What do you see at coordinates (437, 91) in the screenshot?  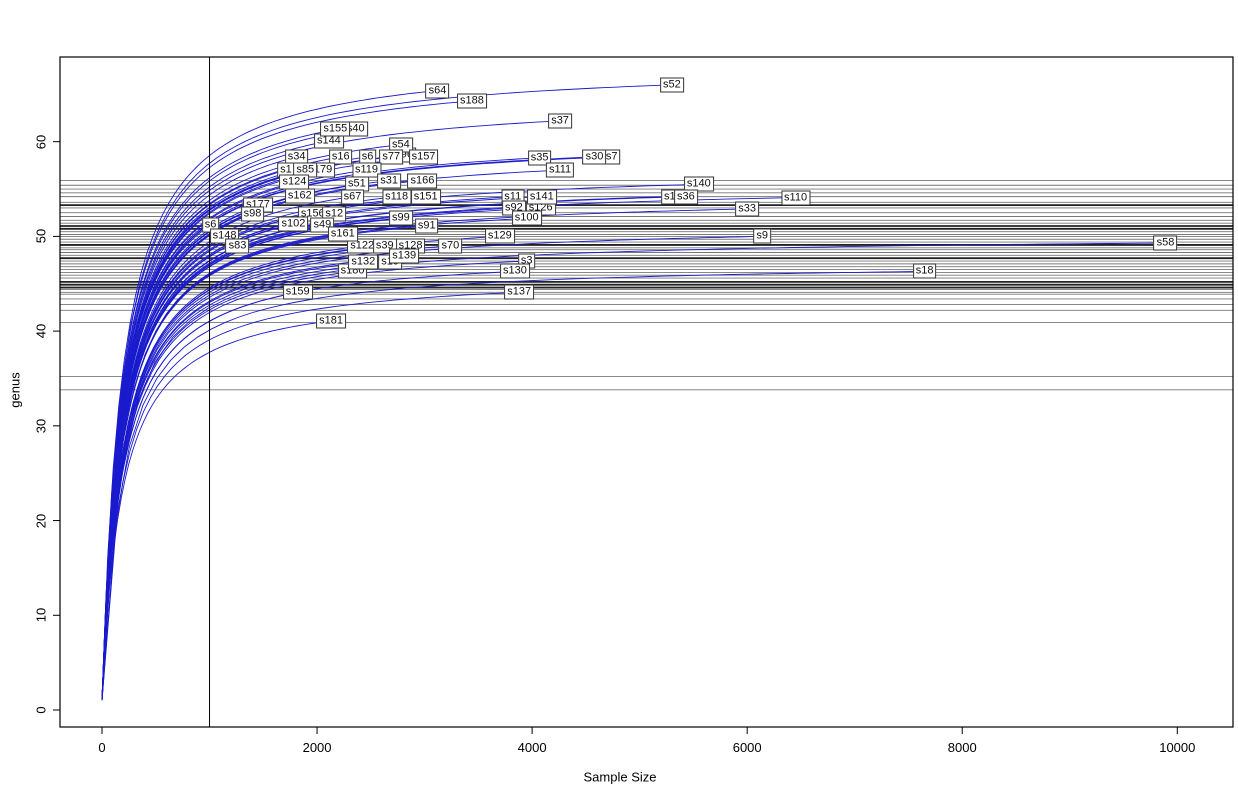 I see `curve-label-s64: s64` at bounding box center [437, 91].